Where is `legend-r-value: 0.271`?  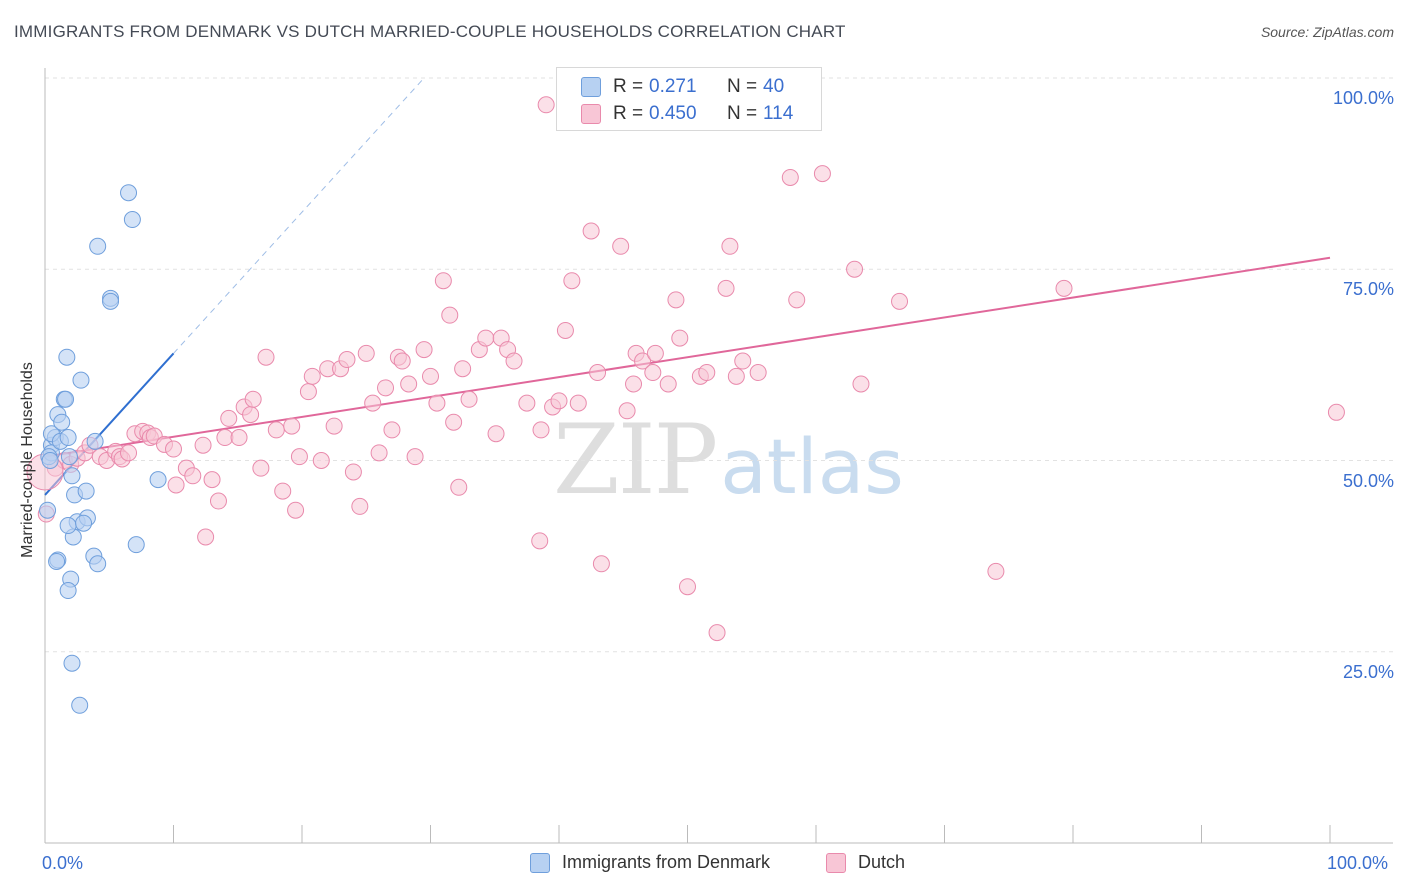
legend-r-value: 0.271 is located at coordinates (673, 86).